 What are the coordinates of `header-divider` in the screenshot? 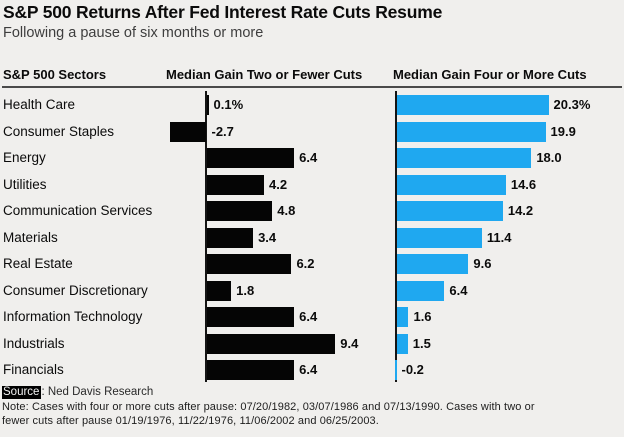 It's located at (312, 87).